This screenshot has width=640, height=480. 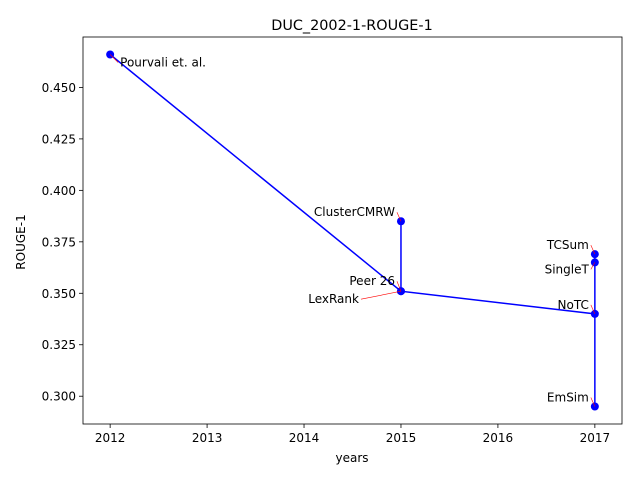 I want to click on x-tick-label: 2017, so click(x=595, y=438).